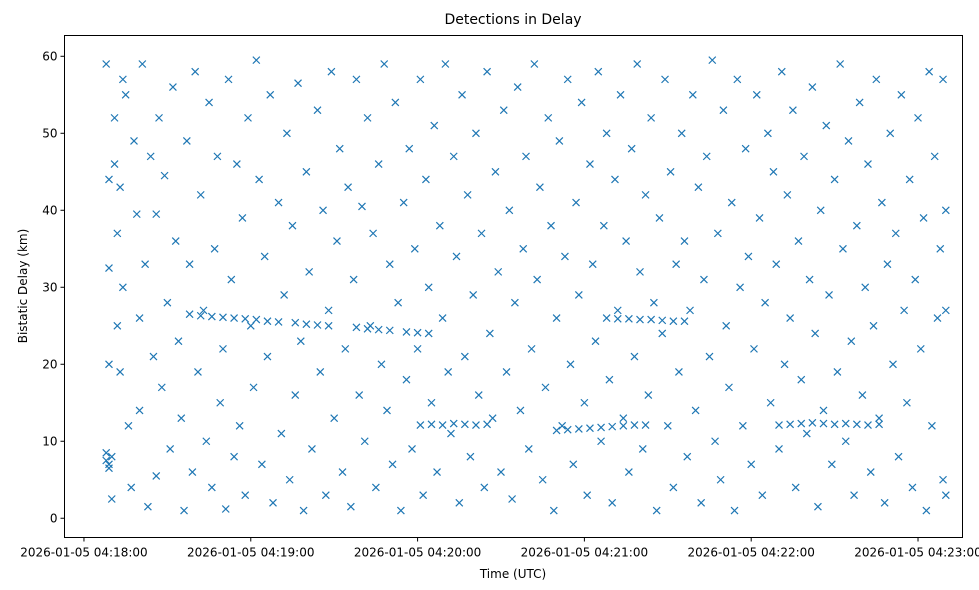 This screenshot has height=590, width=979. I want to click on y-tick-label: 60, so click(49, 56).